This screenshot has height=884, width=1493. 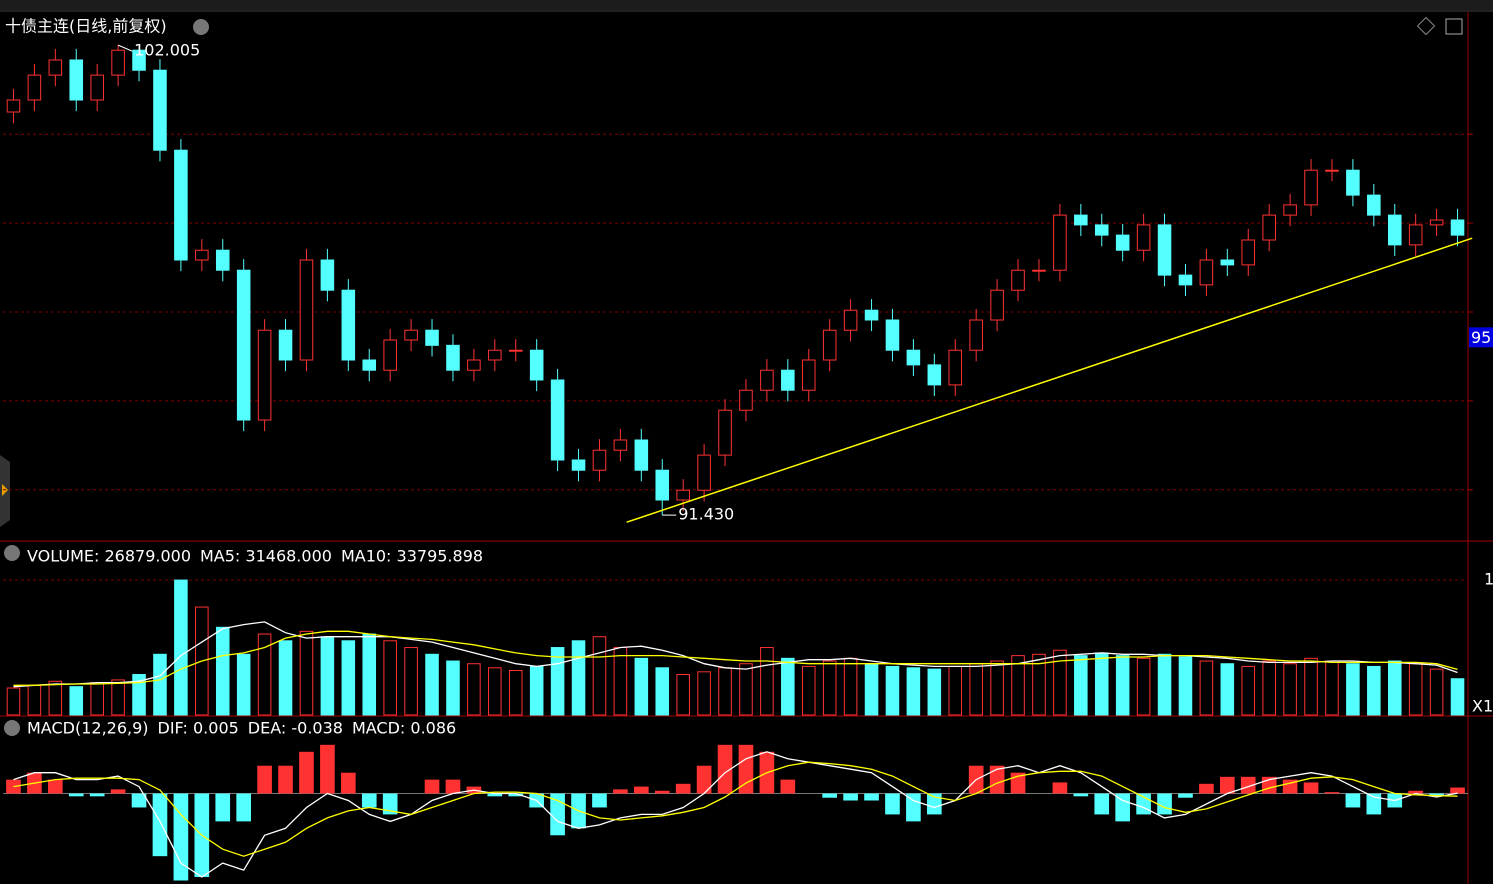 What do you see at coordinates (1454, 26) in the screenshot?
I see `icon-window` at bounding box center [1454, 26].